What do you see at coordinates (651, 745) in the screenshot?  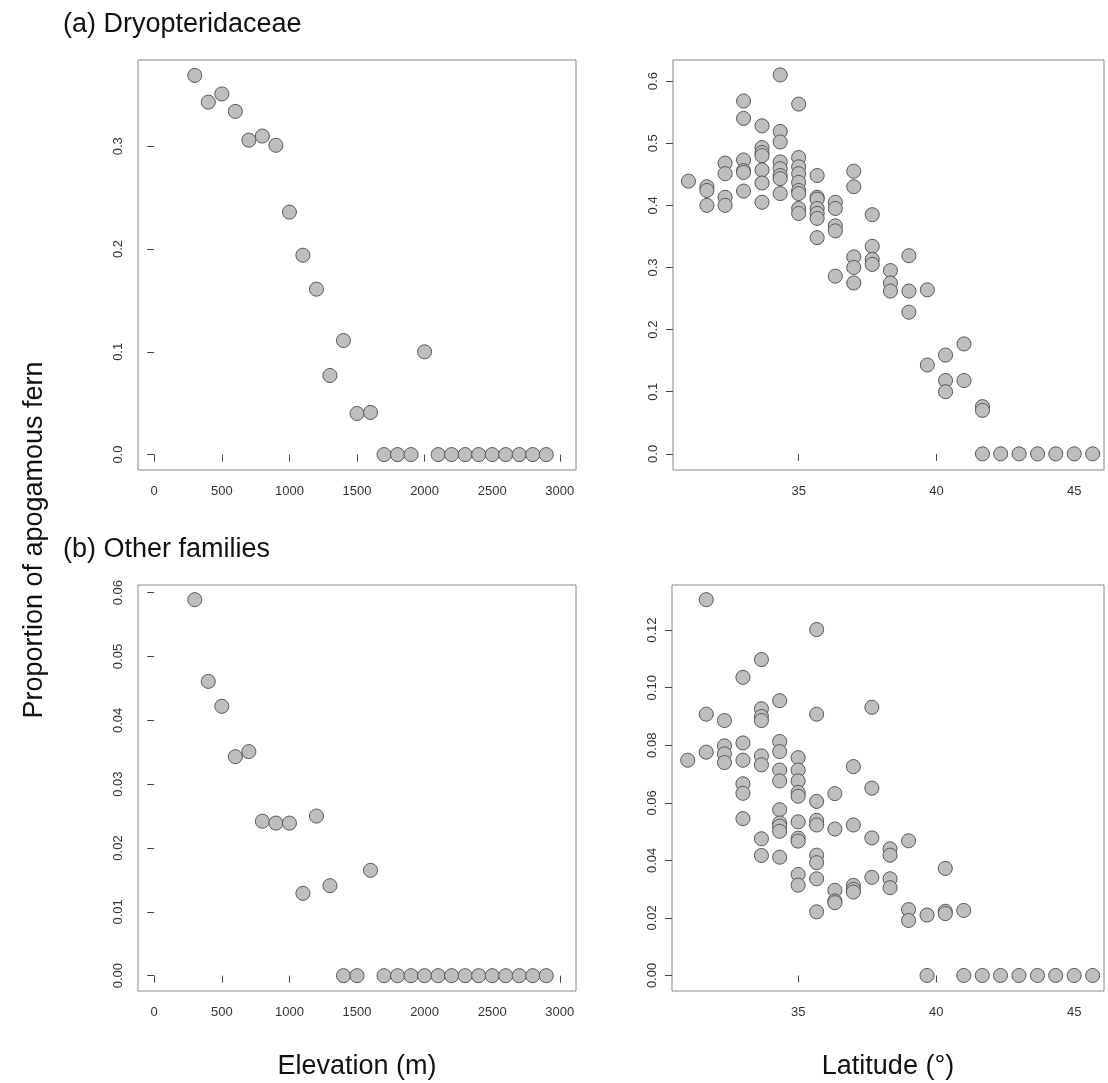 I see `y-tick-label: 0.08` at bounding box center [651, 745].